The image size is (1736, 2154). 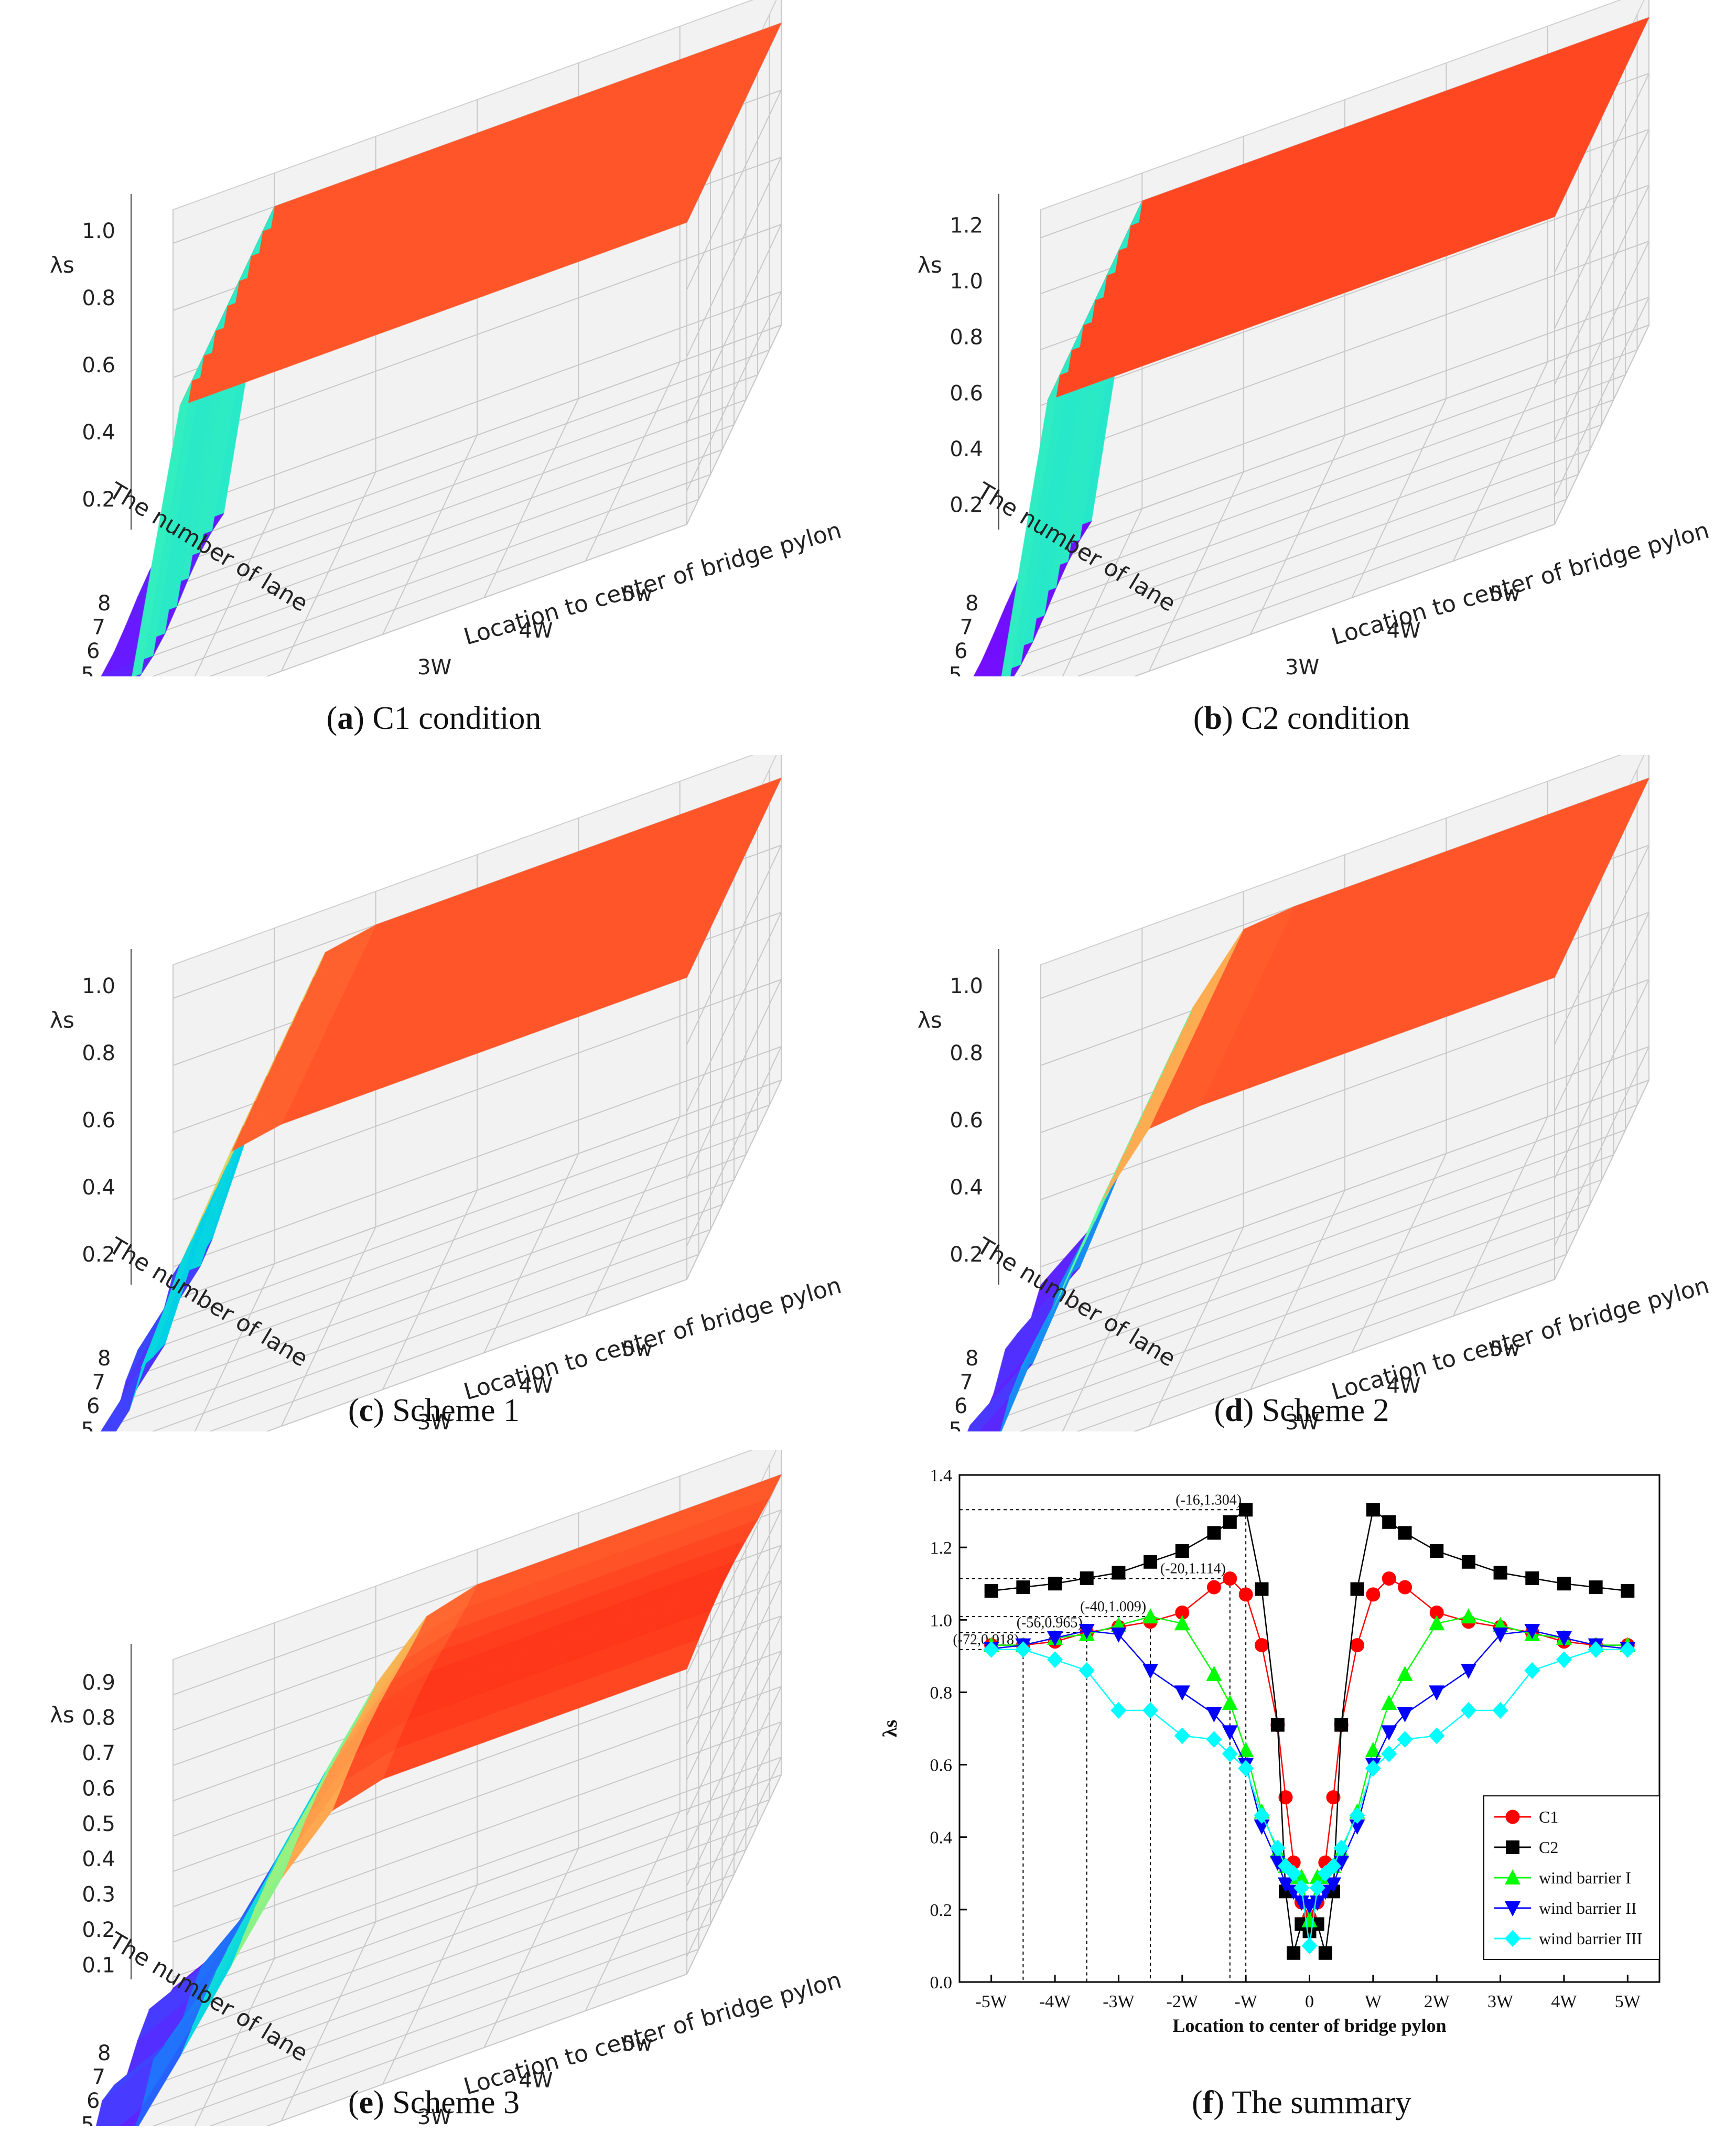 What do you see at coordinates (138, 674) in the screenshot?
I see `surface-patch` at bounding box center [138, 674].